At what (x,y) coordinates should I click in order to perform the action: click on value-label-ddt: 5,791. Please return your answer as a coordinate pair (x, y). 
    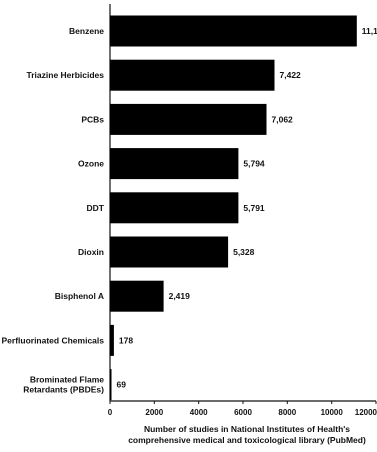
    Looking at the image, I should click on (254, 208).